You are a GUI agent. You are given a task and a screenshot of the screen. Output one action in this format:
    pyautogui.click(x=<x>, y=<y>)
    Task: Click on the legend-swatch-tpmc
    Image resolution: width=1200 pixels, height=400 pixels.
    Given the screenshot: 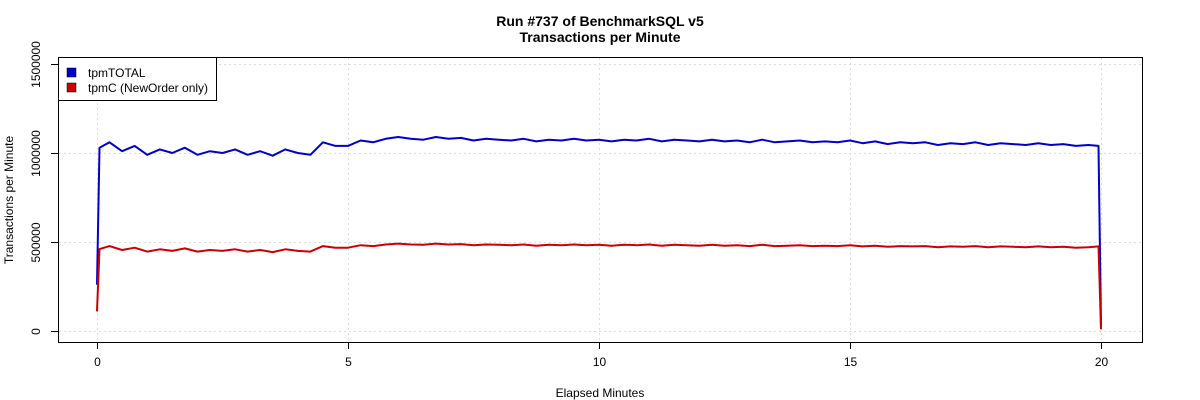 What is the action you would take?
    pyautogui.click(x=71, y=87)
    